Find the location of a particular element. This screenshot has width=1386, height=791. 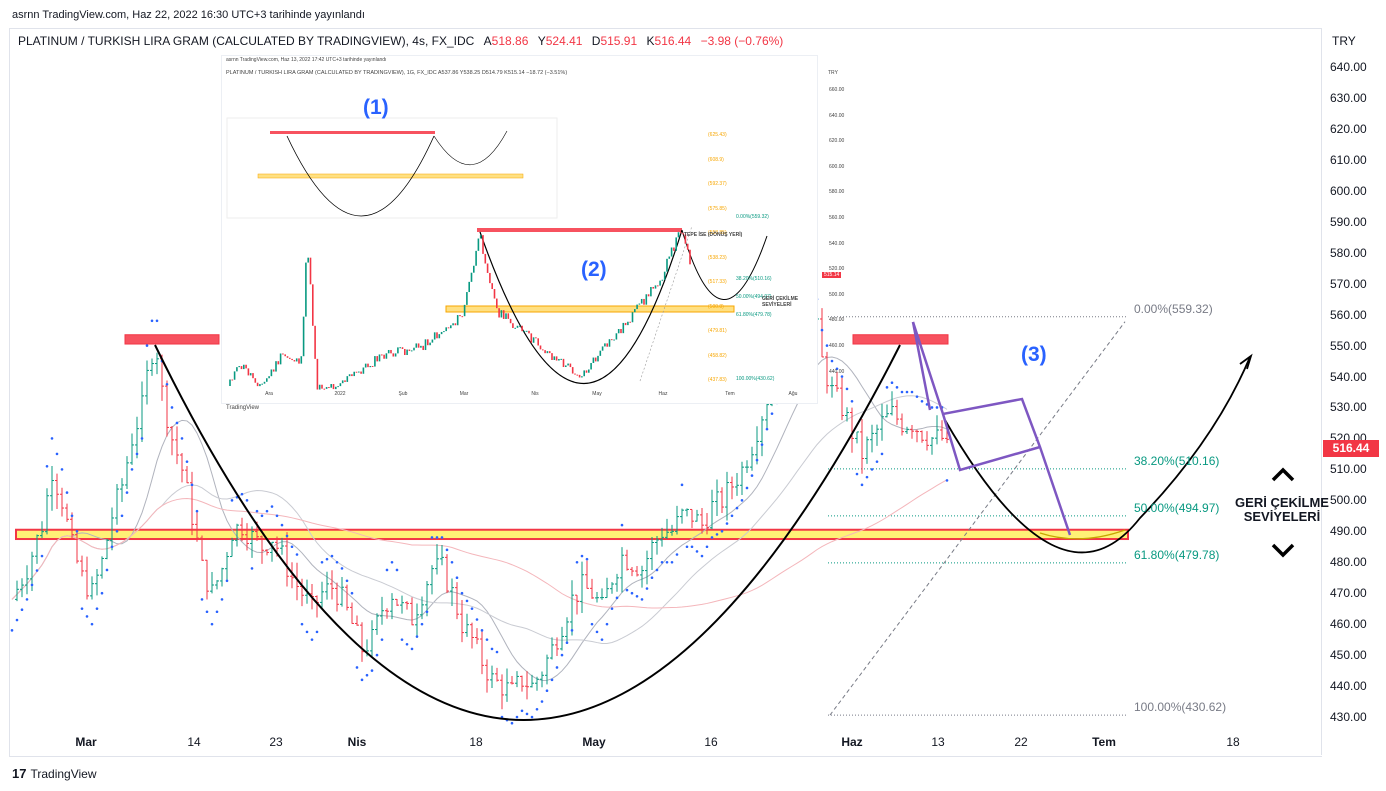

y-tick-label: 510.00 is located at coordinates (1348, 469).